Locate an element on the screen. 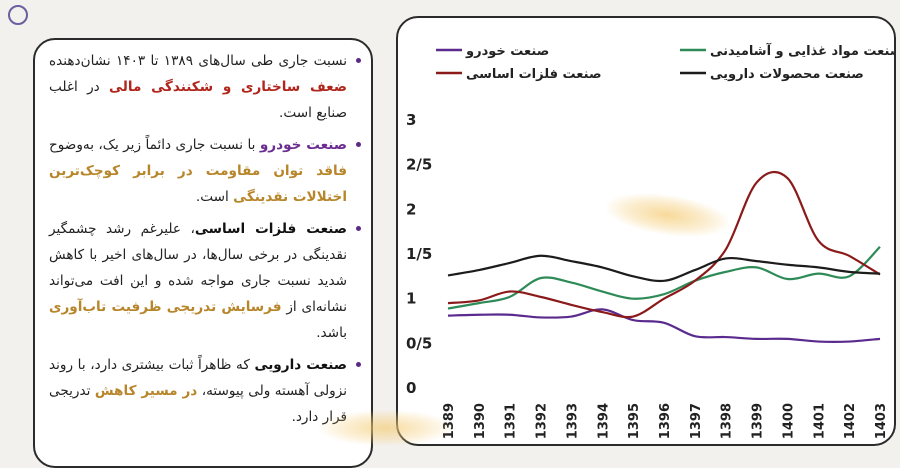 Image resolution: width=900 pixels, height=468 pixels. bullet-text: صنعت فلزات اساسی is located at coordinates (270, 229).